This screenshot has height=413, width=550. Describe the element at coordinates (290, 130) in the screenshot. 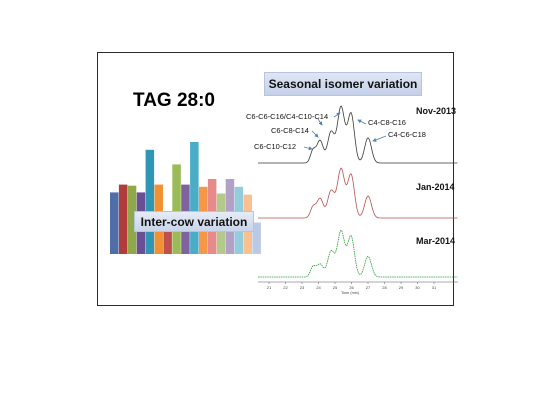

I see `peak-label-c6c8c14: C6-C8-C14` at that location.